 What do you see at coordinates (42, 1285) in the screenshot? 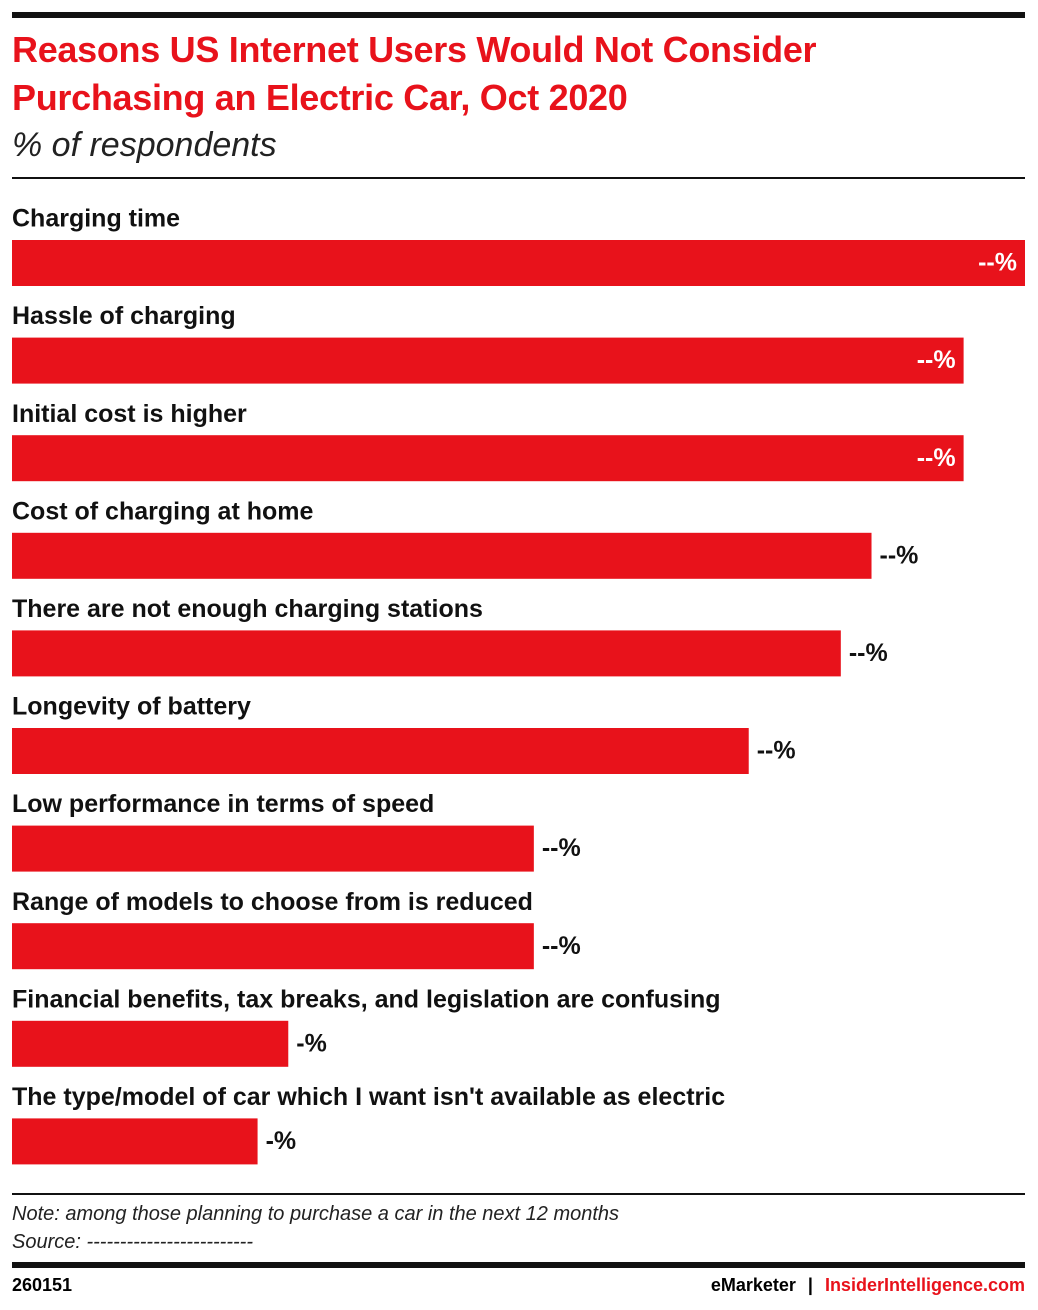
I see `chart-id: 260151` at bounding box center [42, 1285].